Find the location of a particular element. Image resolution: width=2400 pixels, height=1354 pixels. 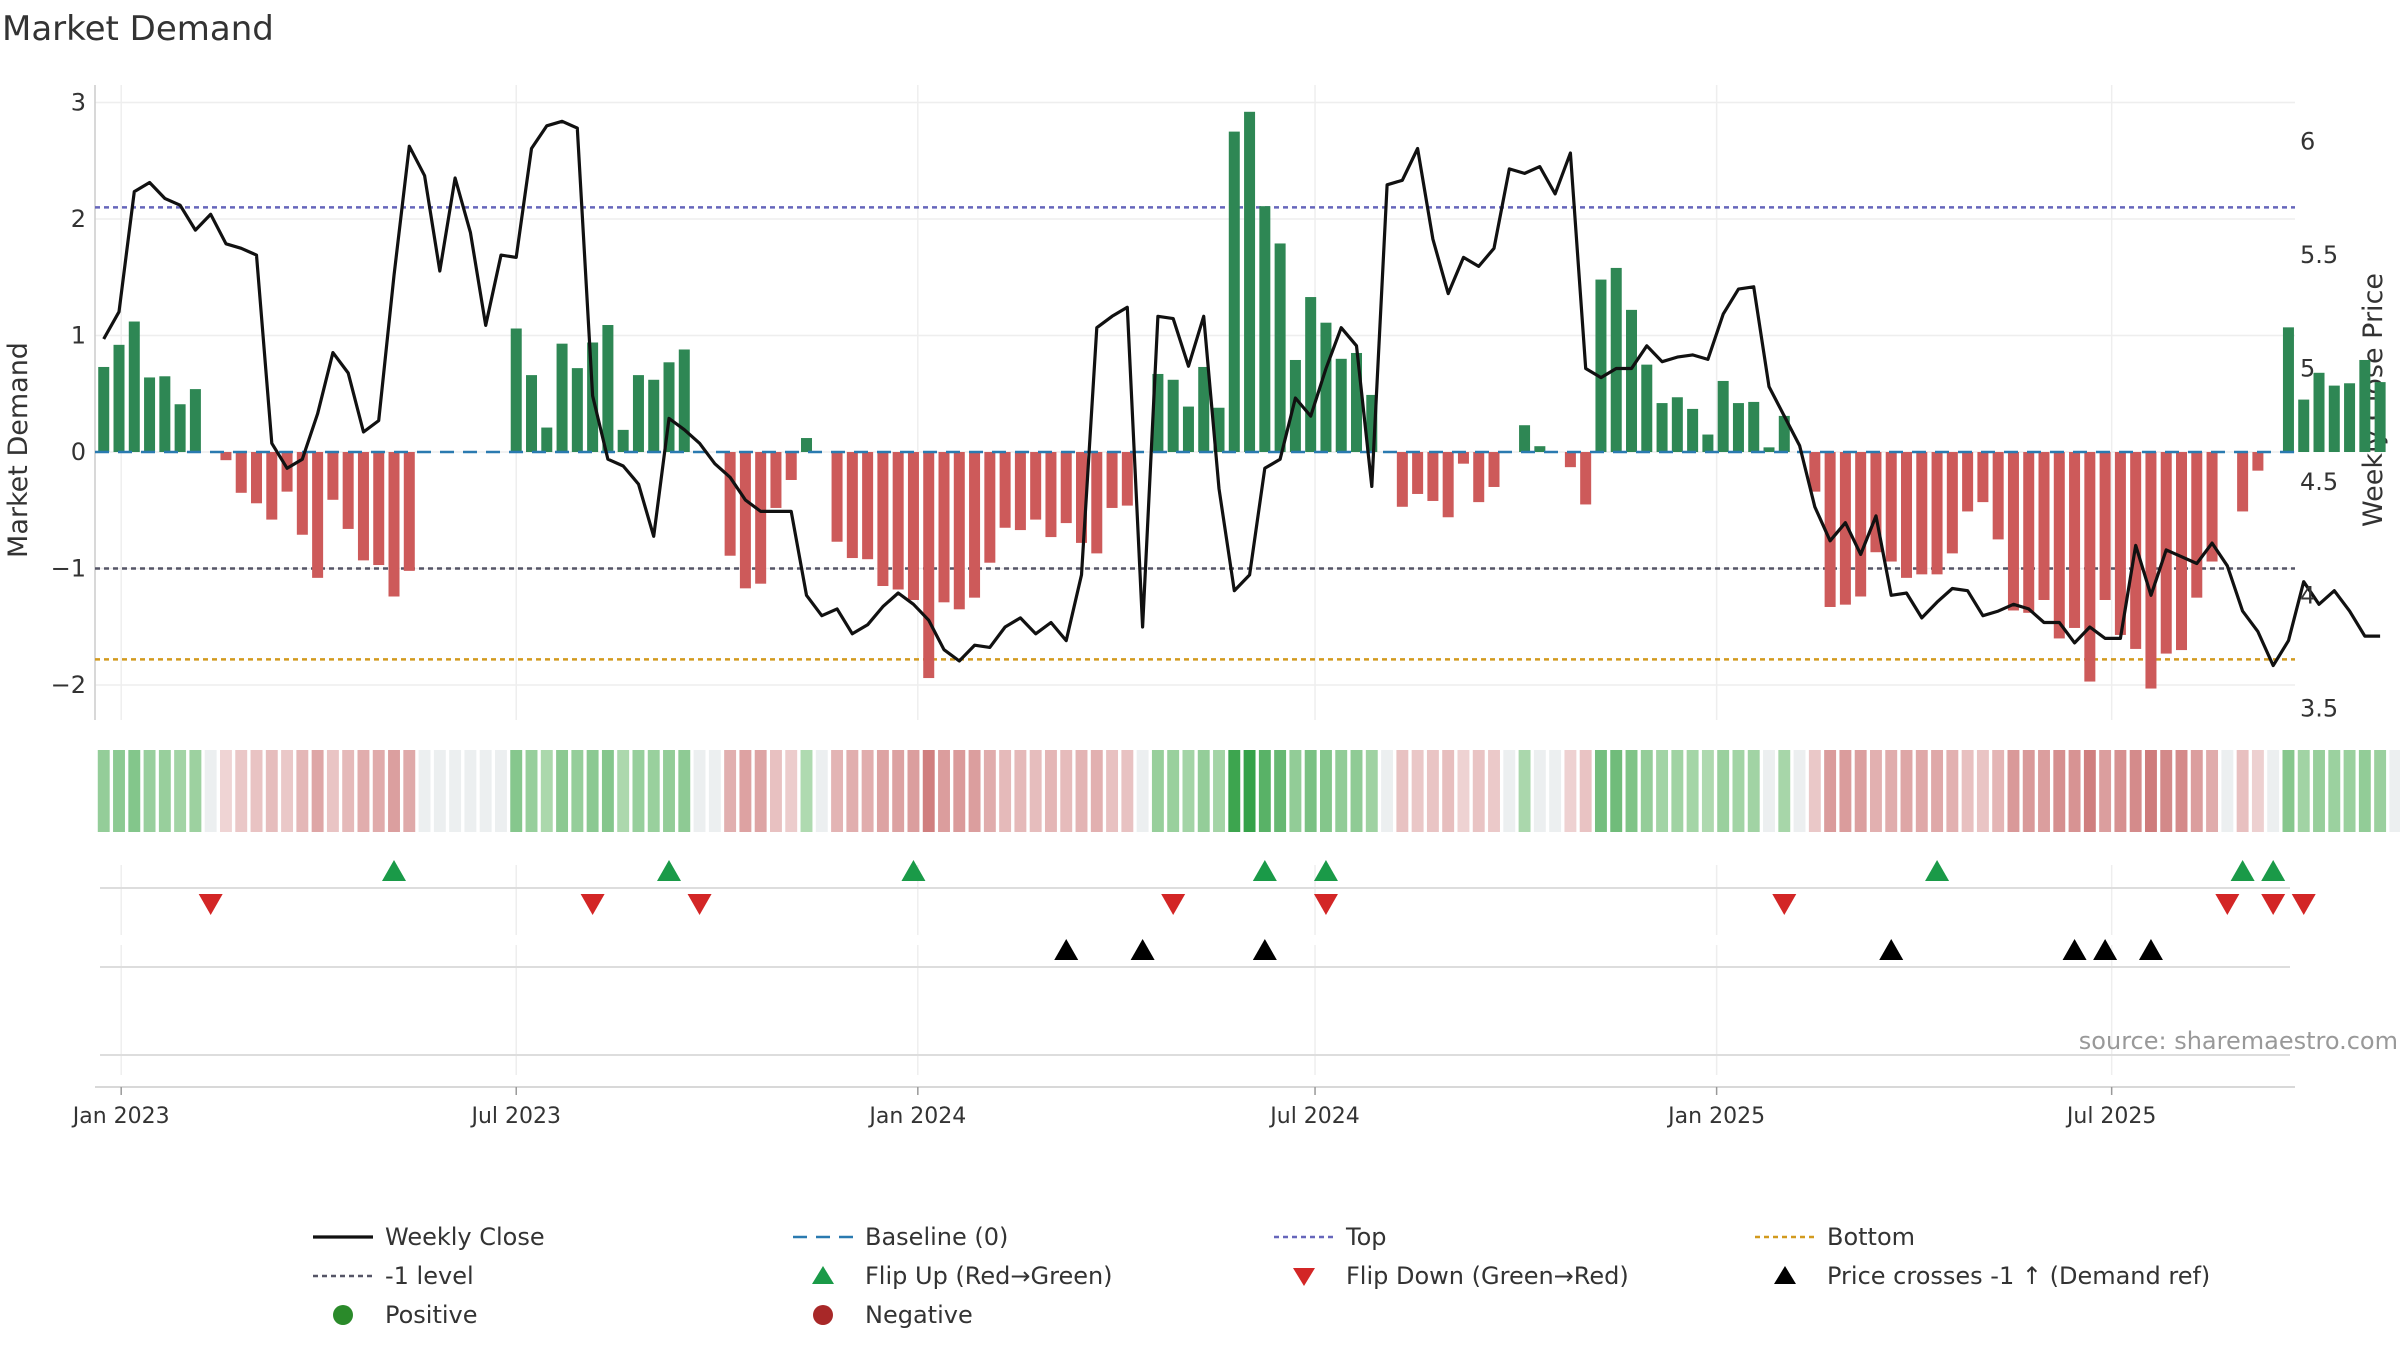

event-markers is located at coordinates (1257, 910).